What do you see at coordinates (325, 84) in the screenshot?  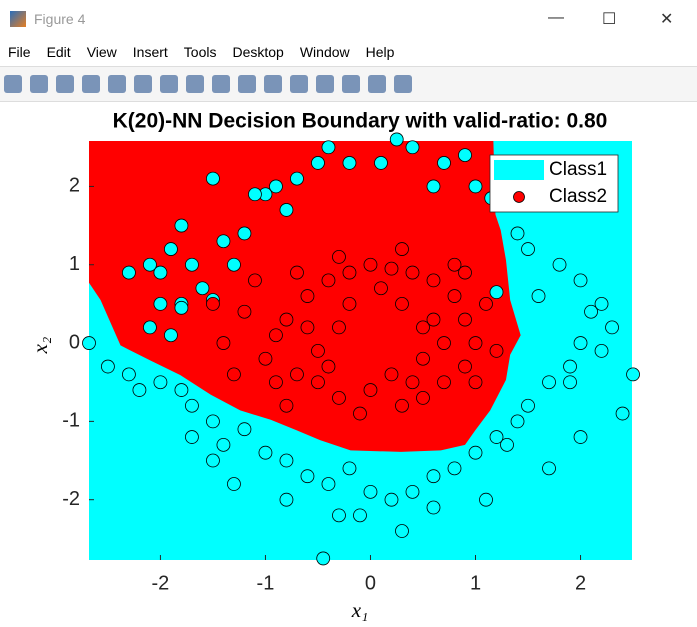 I see `colorbar-button` at bounding box center [325, 84].